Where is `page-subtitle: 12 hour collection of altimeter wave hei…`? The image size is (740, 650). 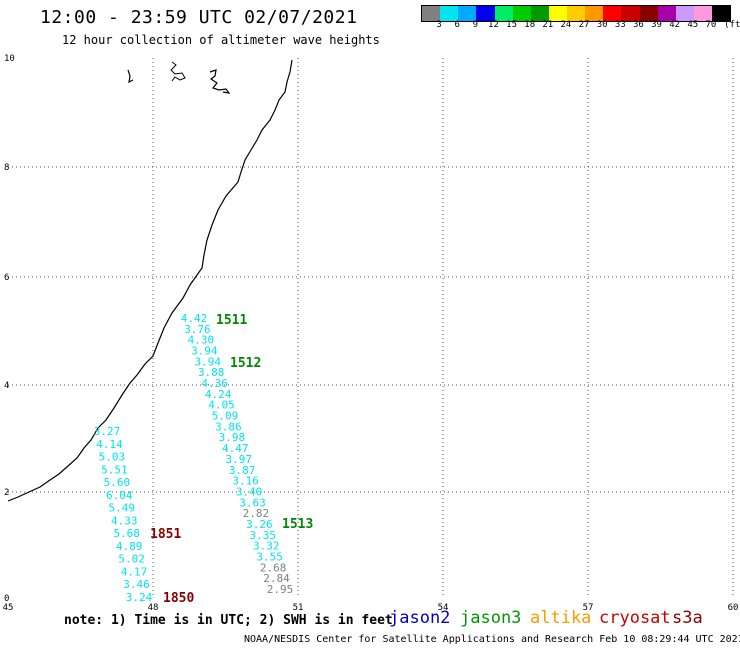
page-subtitle: 12 hour collection of altimeter wave hei… is located at coordinates (221, 40).